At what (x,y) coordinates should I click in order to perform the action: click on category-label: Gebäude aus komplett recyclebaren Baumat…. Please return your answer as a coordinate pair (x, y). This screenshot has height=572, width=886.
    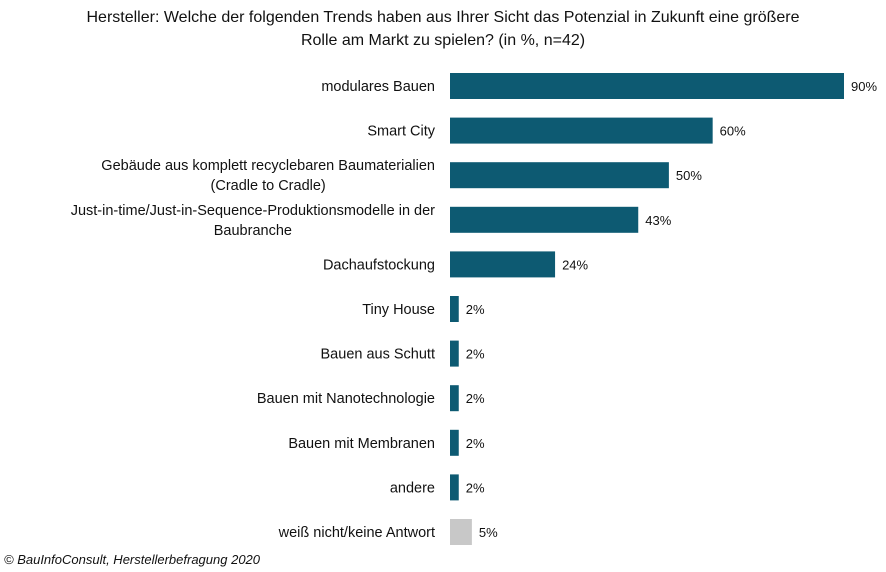
    Looking at the image, I should click on (268, 176).